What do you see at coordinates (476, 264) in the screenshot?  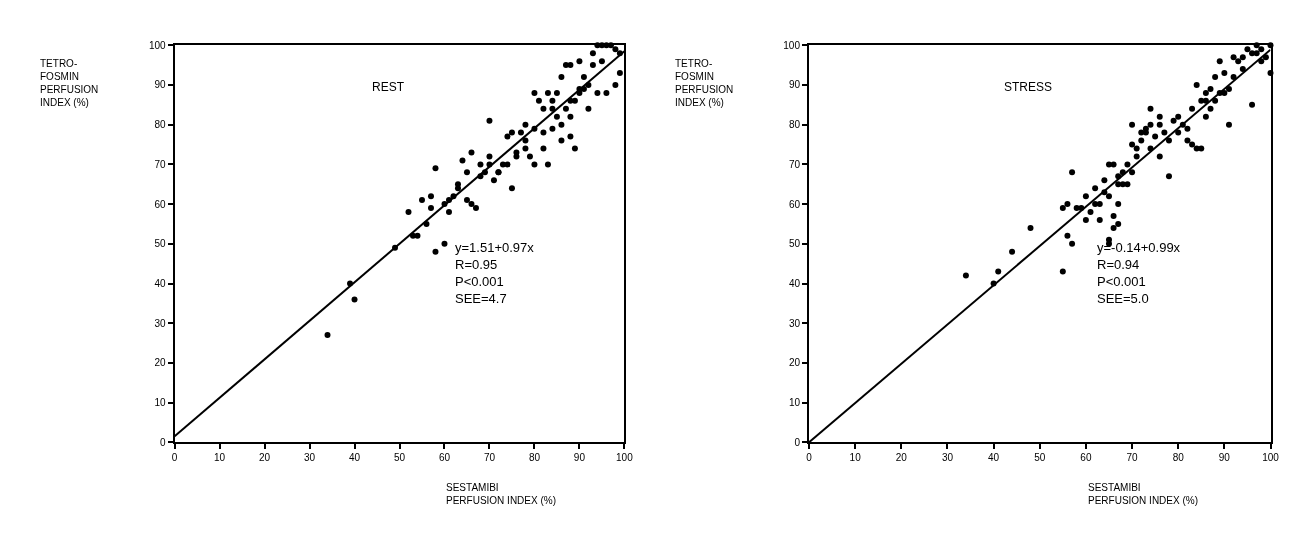 I see `annotation: R=0.95` at bounding box center [476, 264].